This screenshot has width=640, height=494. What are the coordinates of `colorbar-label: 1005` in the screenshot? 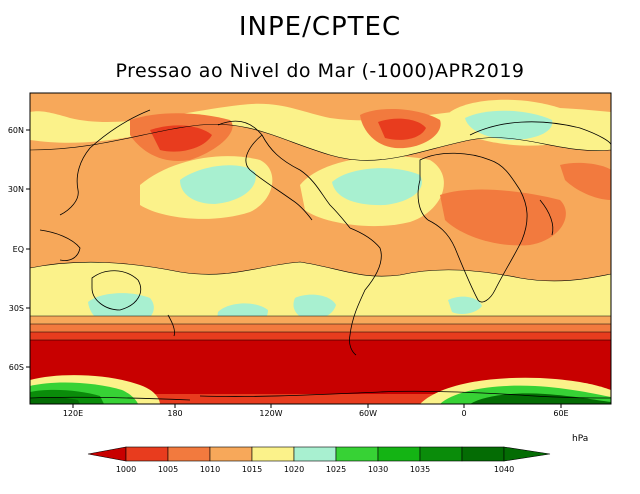 It's located at (168, 469).